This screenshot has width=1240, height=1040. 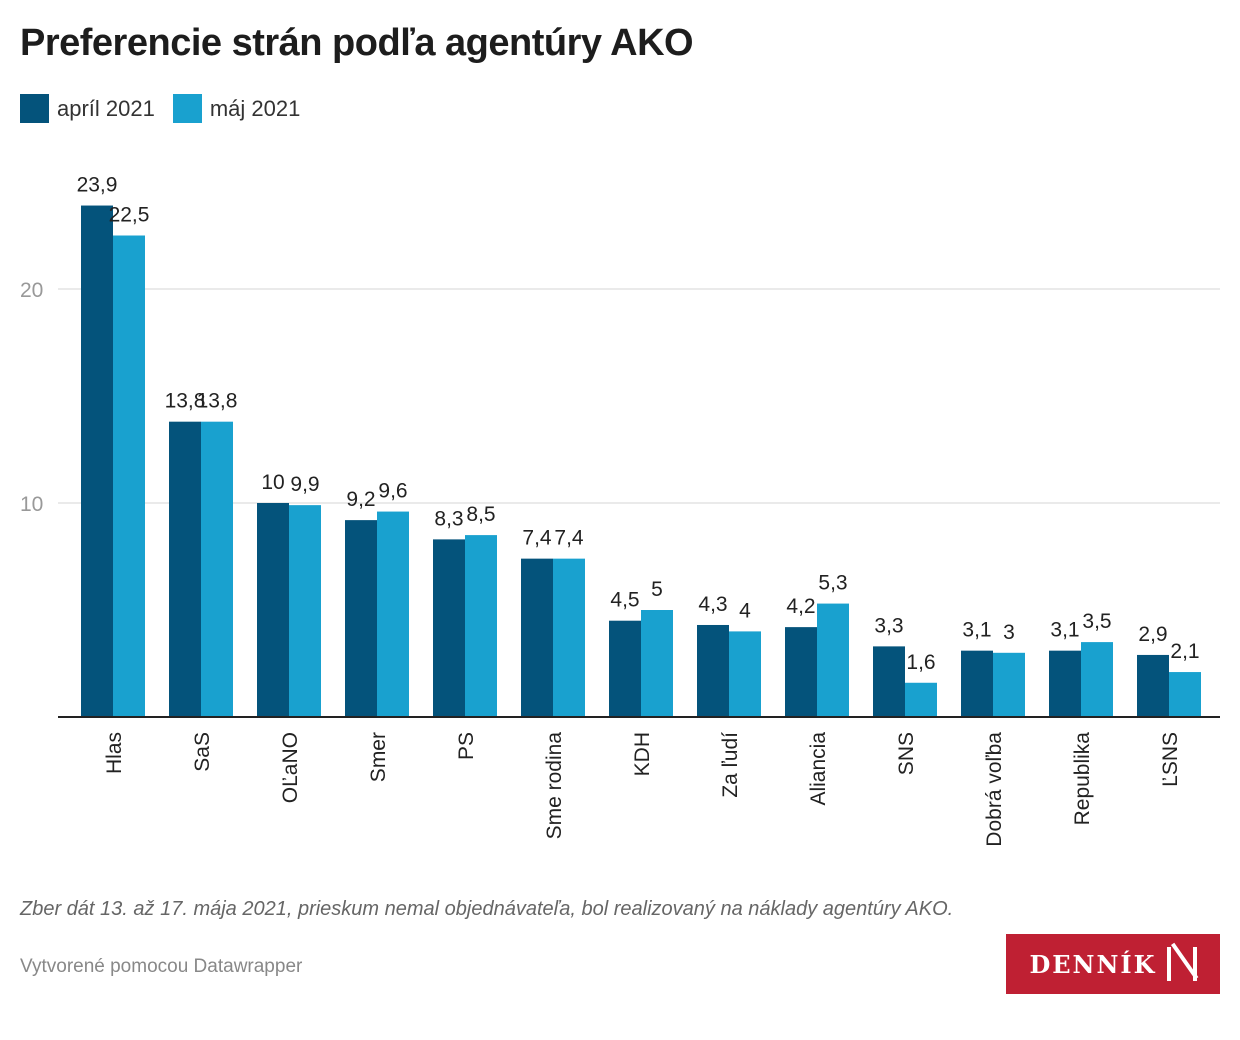 I want to click on credit: Vytvorené pomocou Datawrapper, so click(x=161, y=966).